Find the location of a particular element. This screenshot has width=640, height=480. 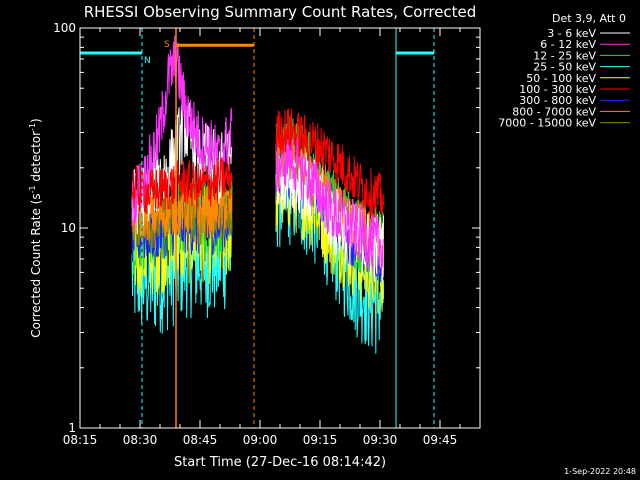

x-tick-label: 08:45 is located at coordinates (200, 440).